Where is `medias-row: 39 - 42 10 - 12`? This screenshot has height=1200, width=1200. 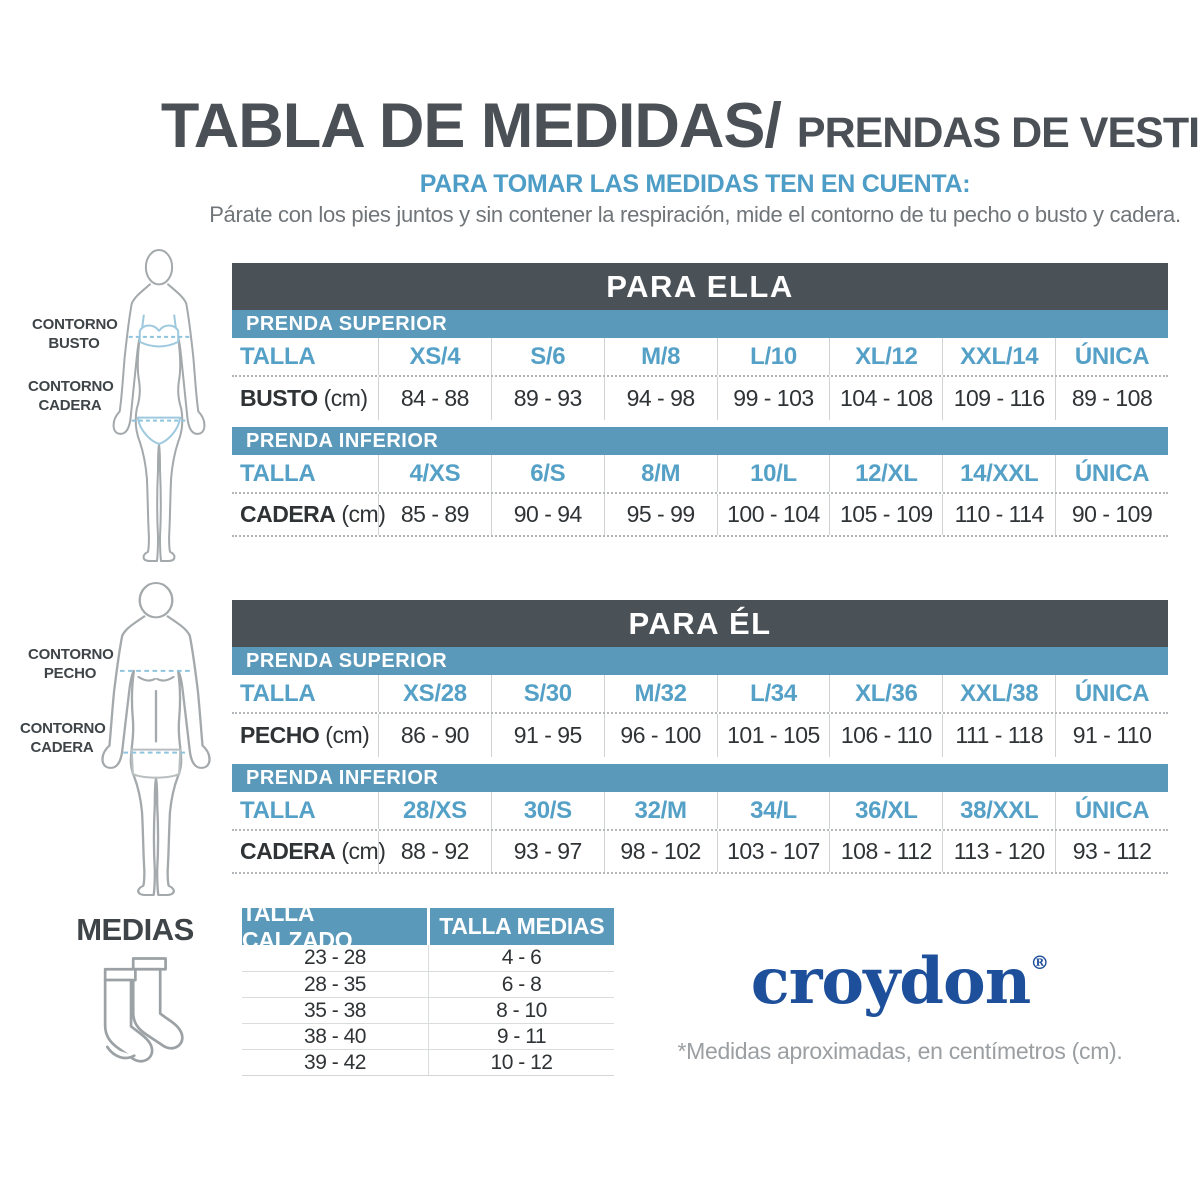
medias-row: 39 - 42 10 - 12 is located at coordinates (428, 1062).